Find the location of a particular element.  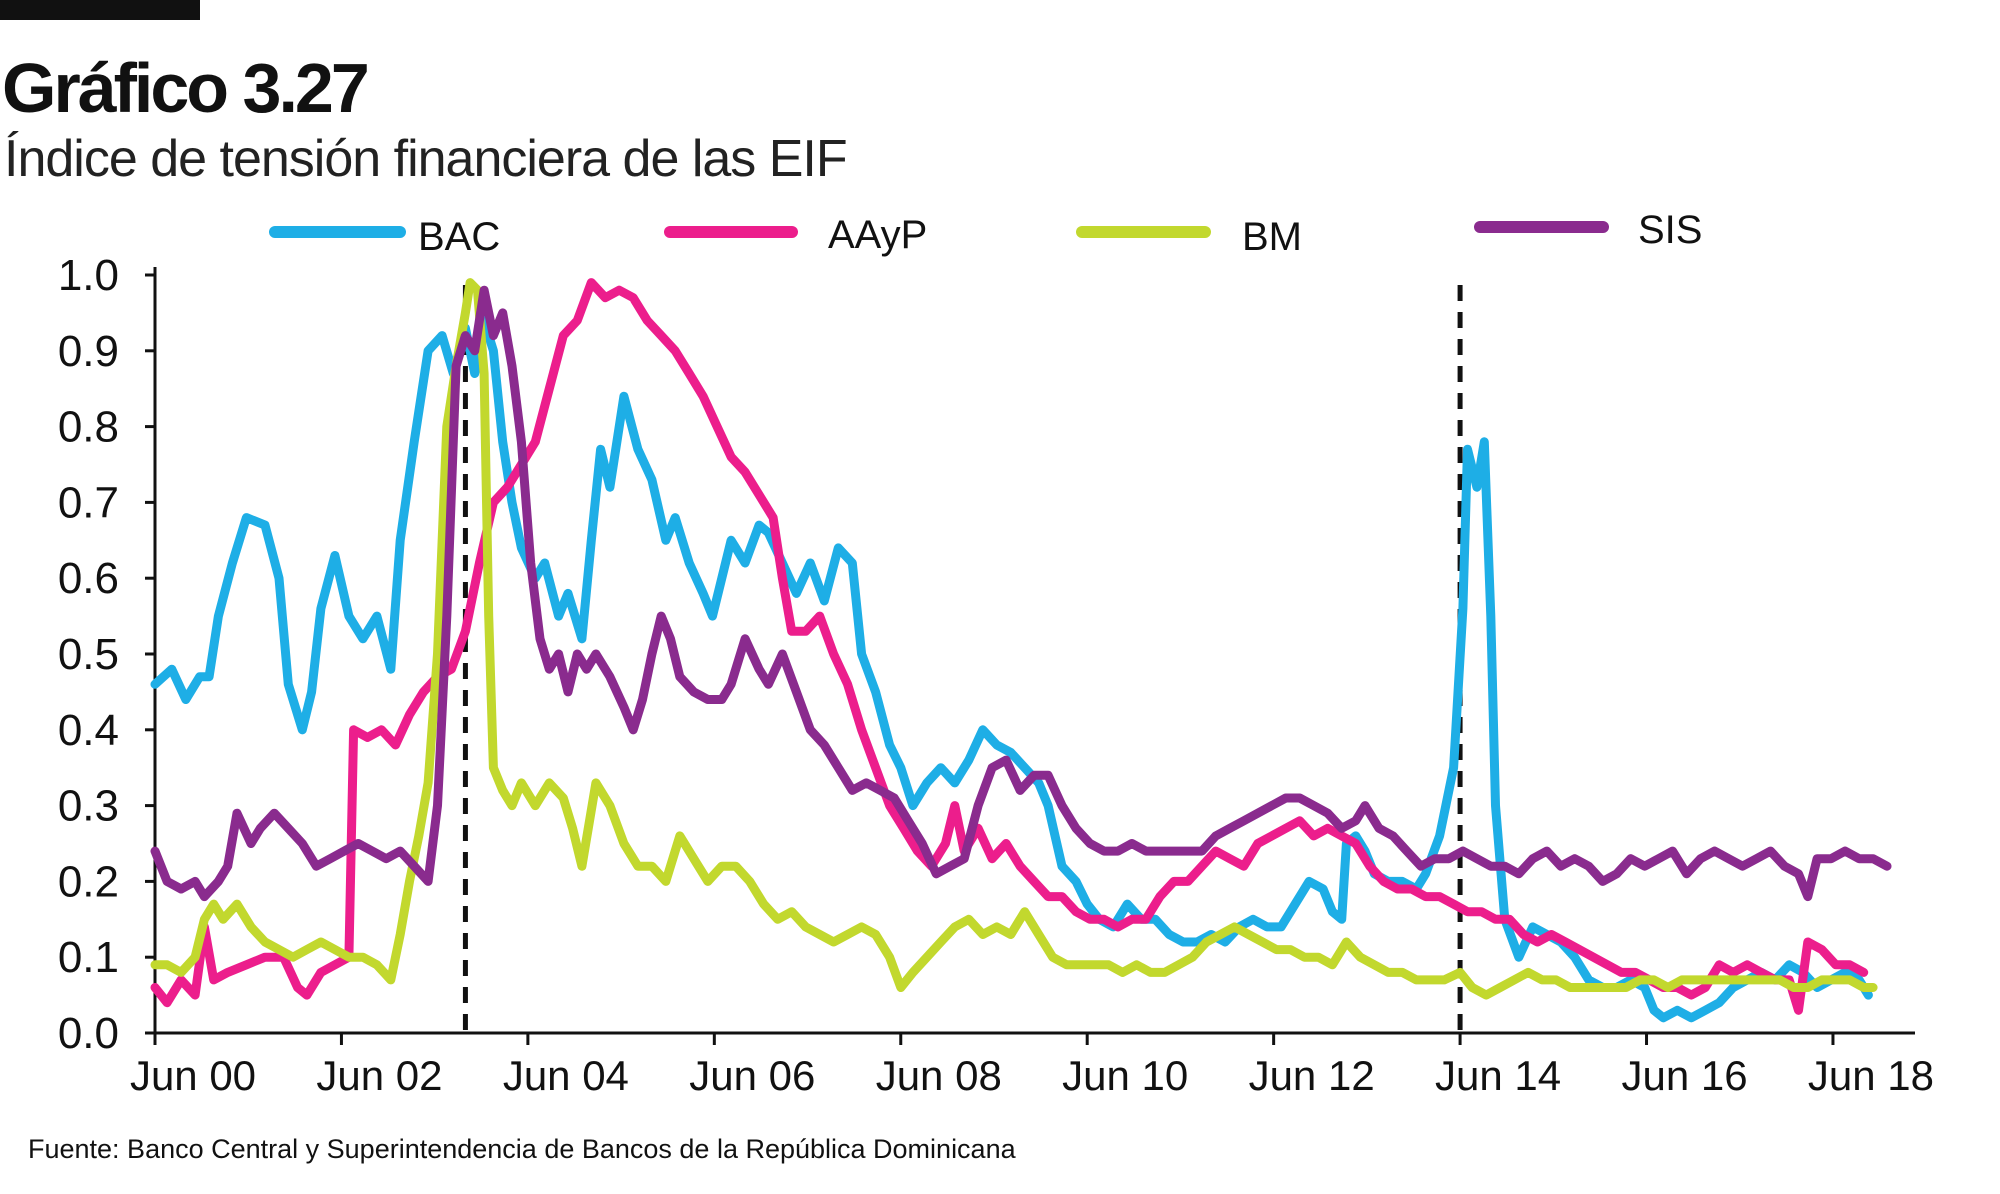

x-tick-label: Jun 00 is located at coordinates (193, 1075).